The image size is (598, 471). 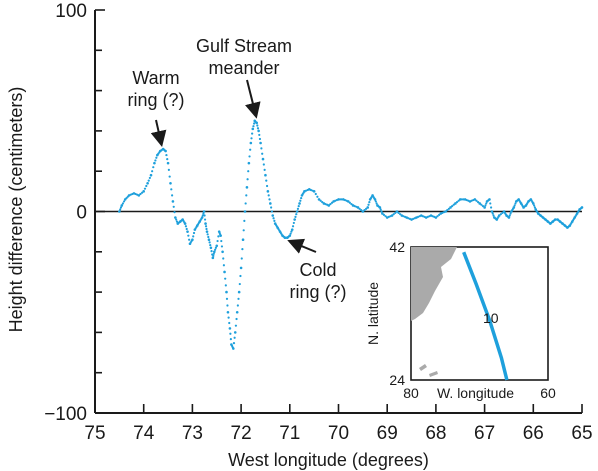 I want to click on annotation-label: ring (?), so click(x=155, y=100).